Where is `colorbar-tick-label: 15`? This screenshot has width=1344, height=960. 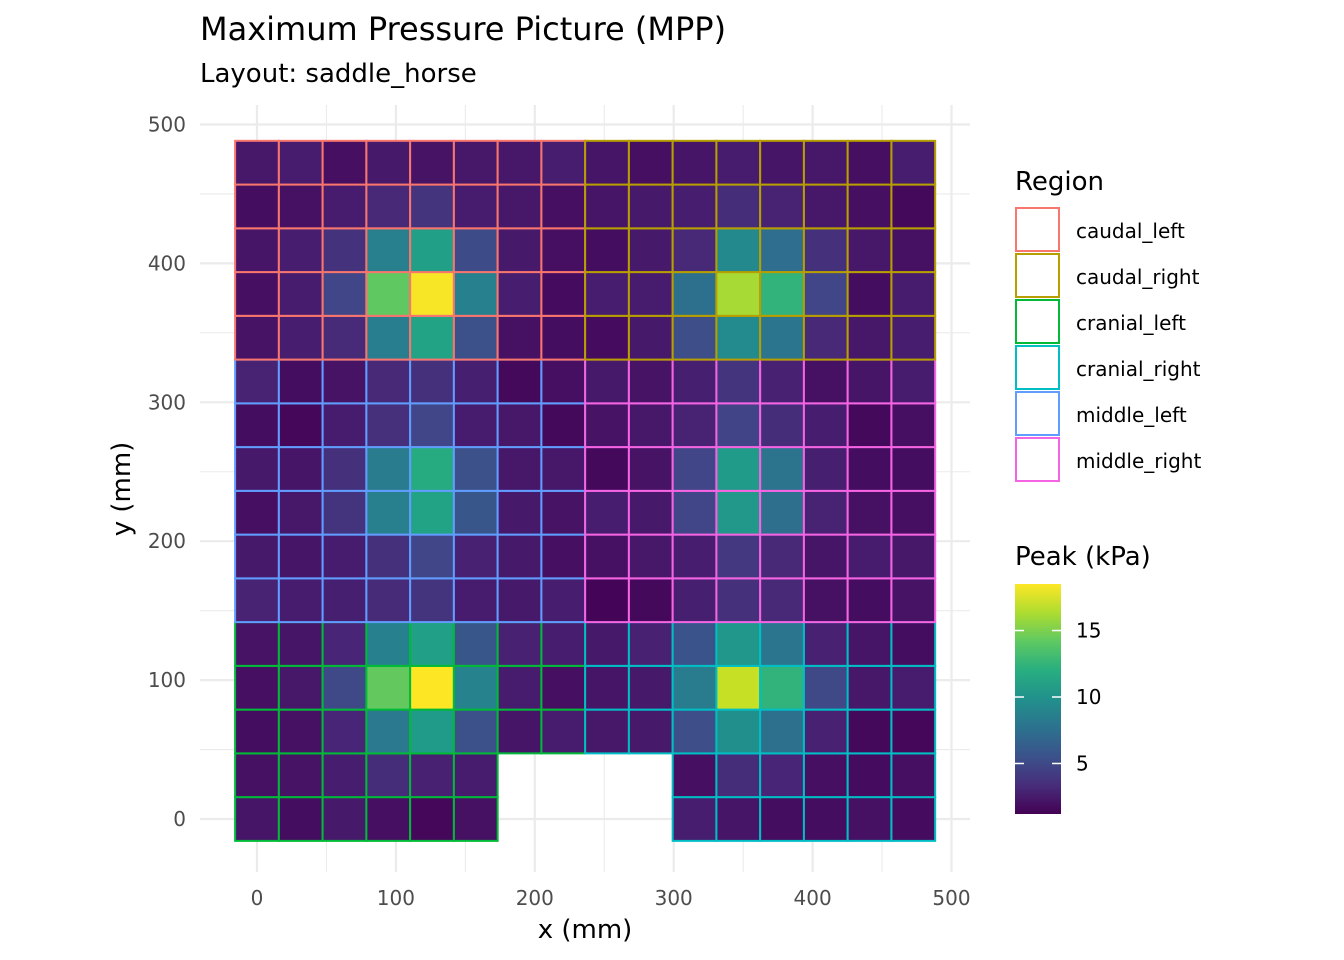 colorbar-tick-label: 15 is located at coordinates (1088, 631).